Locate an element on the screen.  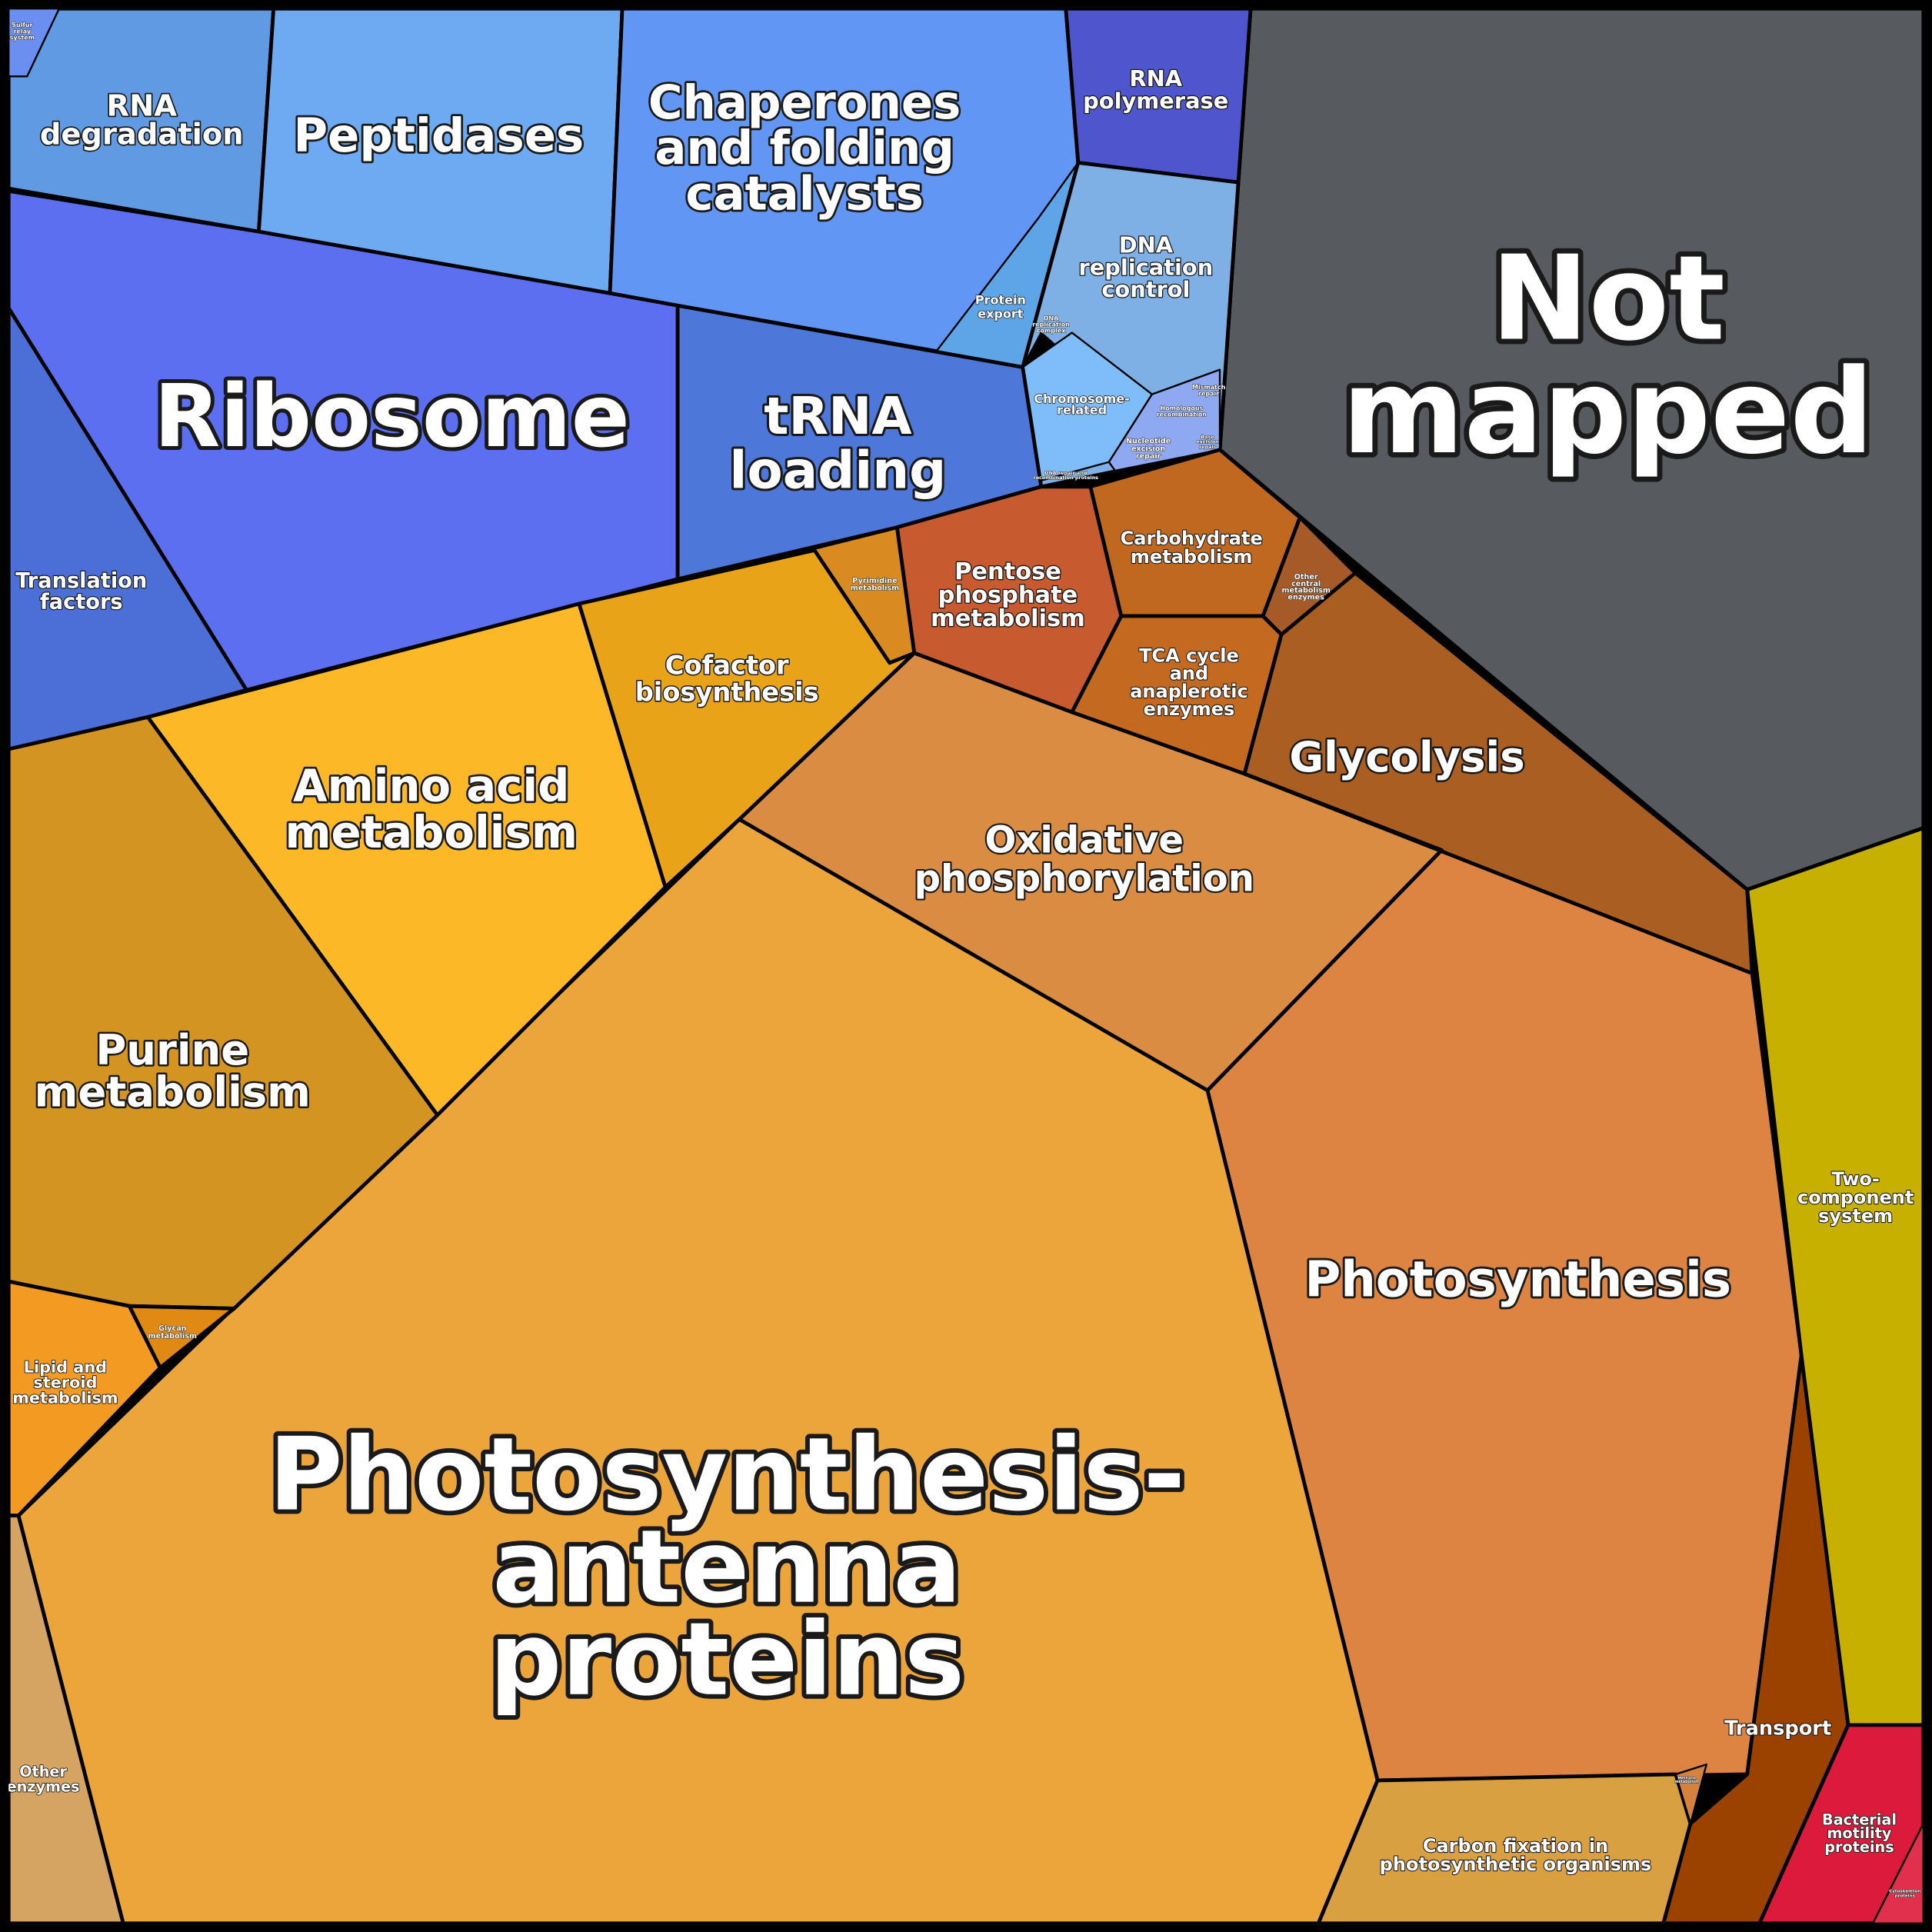
label-bacterial-motility: Bacterial motility proteins is located at coordinates (1859, 1833).